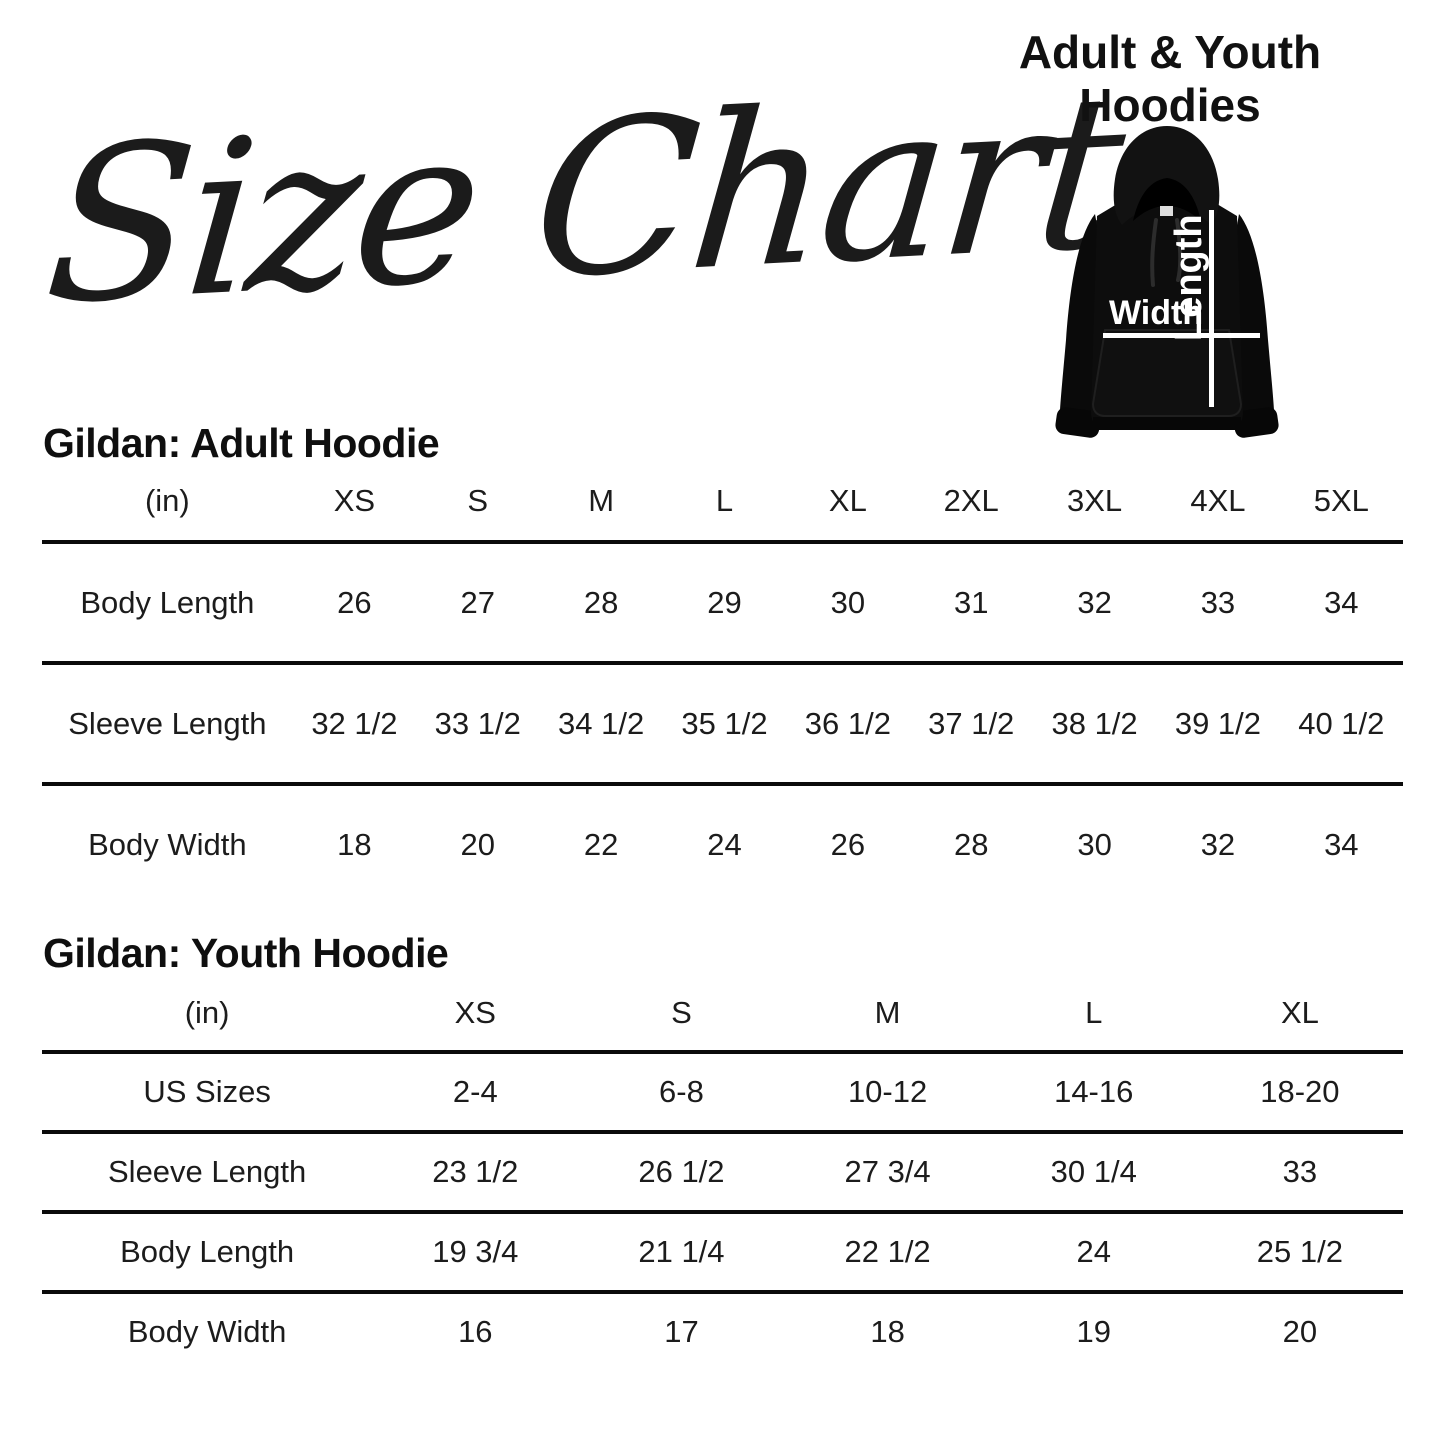 Image resolution: width=1445 pixels, height=1445 pixels. Describe the element at coordinates (681, 1331) in the screenshot. I see `size-cell: 17` at that location.